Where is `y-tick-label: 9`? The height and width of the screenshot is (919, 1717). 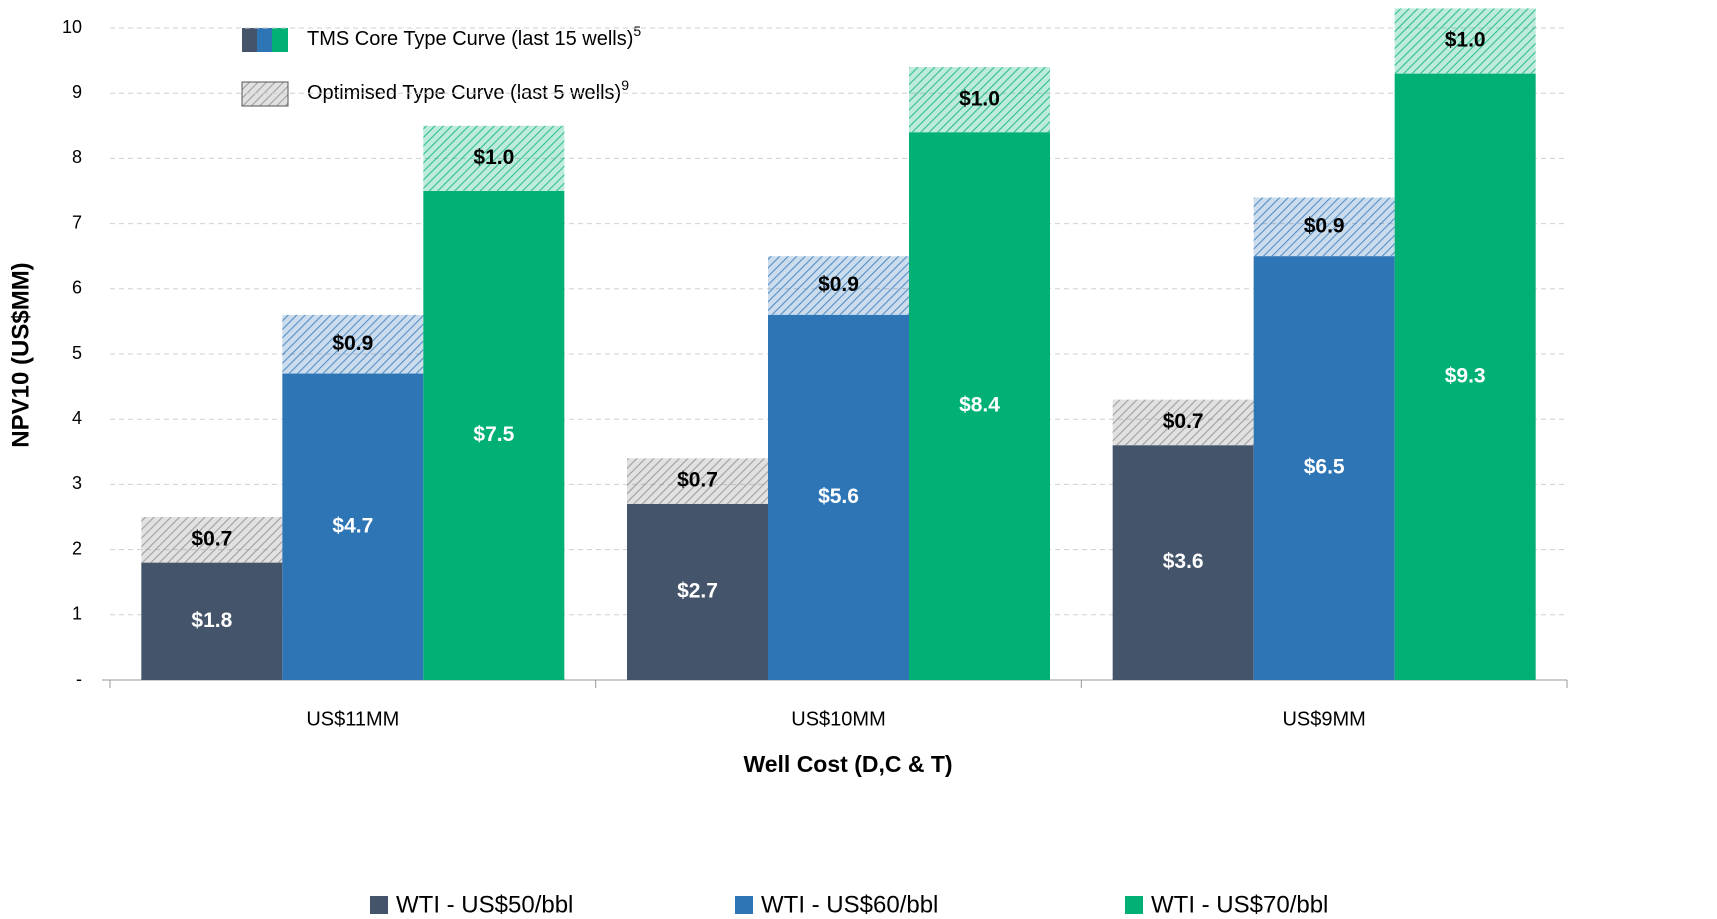
y-tick-label: 9 is located at coordinates (77, 92).